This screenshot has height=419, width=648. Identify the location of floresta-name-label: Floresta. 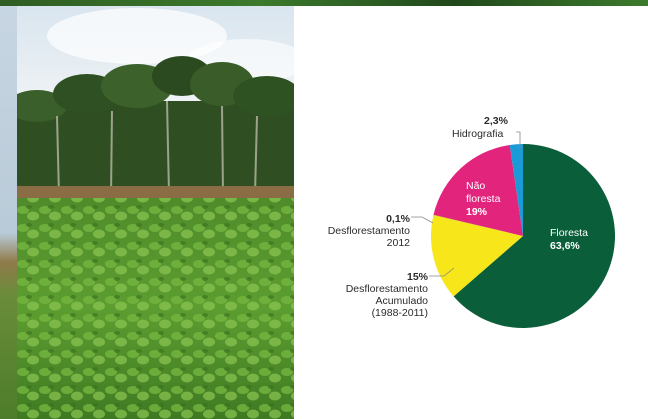
(569, 233).